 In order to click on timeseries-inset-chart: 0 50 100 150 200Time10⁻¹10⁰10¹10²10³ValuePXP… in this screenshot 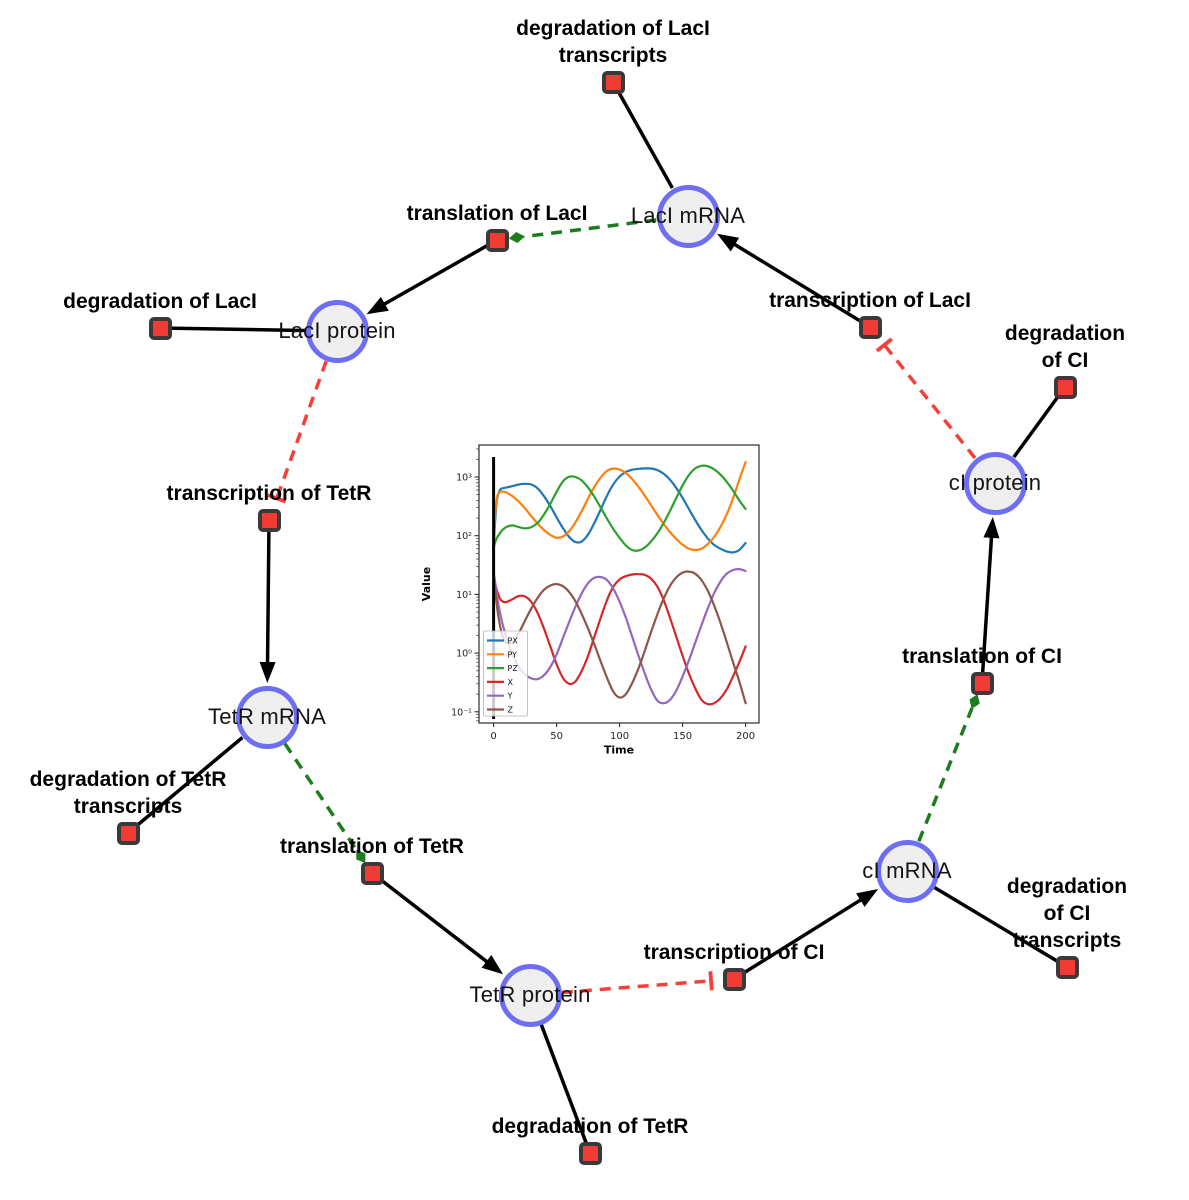, I will do `click(590, 600)`.